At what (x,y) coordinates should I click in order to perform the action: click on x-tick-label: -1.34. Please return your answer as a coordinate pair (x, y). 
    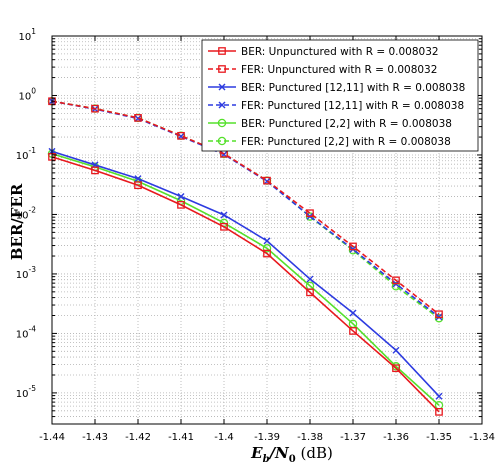
    Looking at the image, I should click on (482, 437).